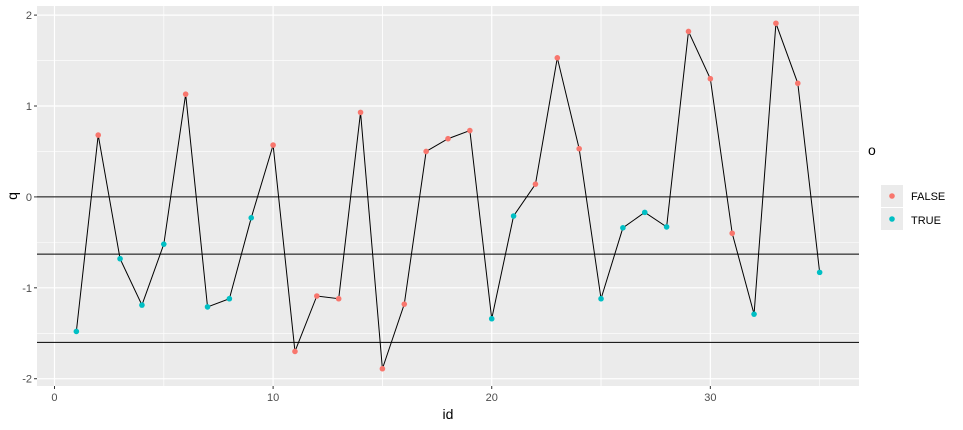 The height and width of the screenshot is (430, 963). I want to click on legend-dot-false, so click(892, 196).